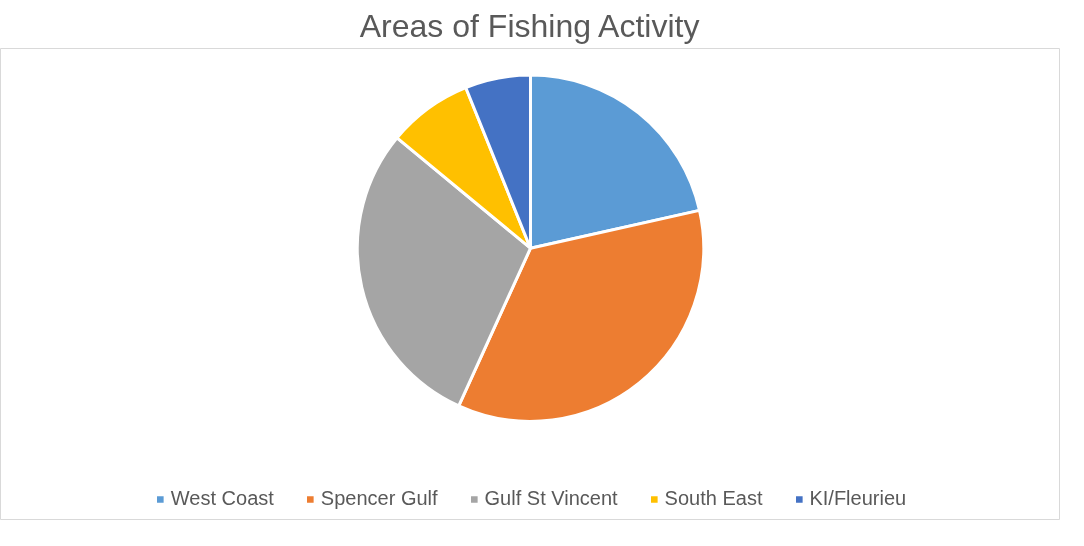 The height and width of the screenshot is (546, 1084). Describe the element at coordinates (222, 498) in the screenshot. I see `legend-label: West Coast` at that location.